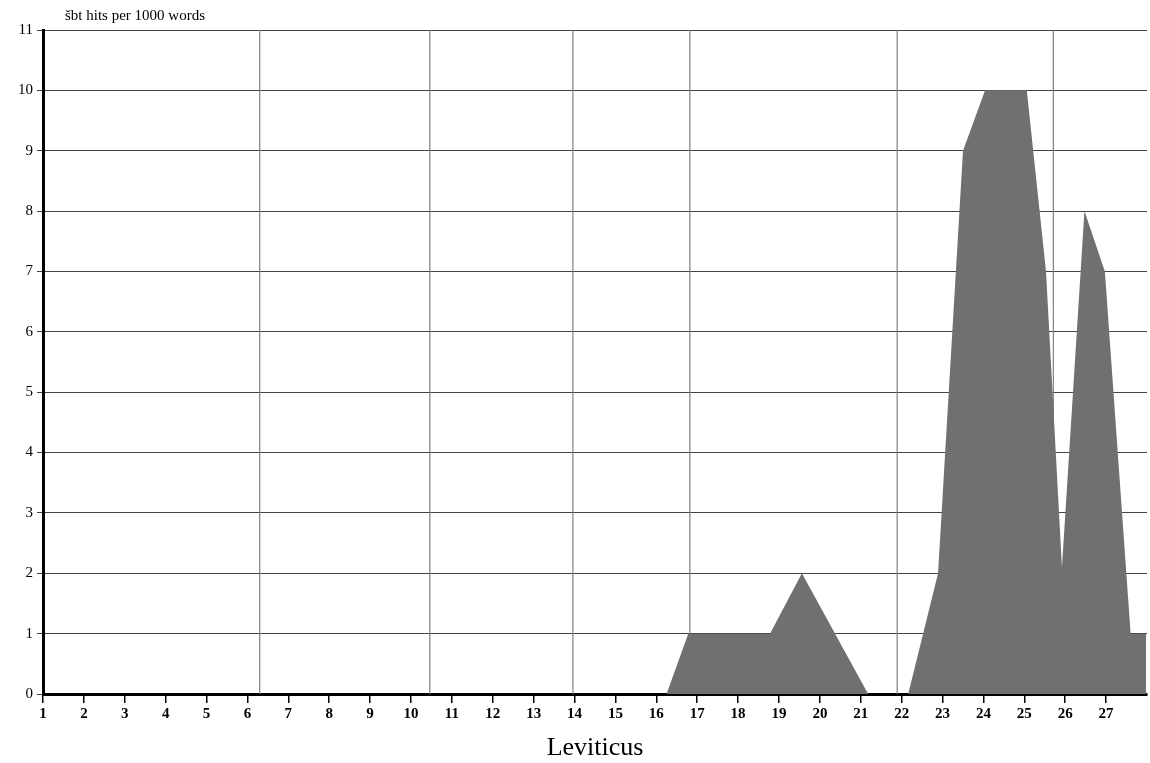 The width and height of the screenshot is (1150, 763). I want to click on x-tick-label: 17, so click(697, 712).